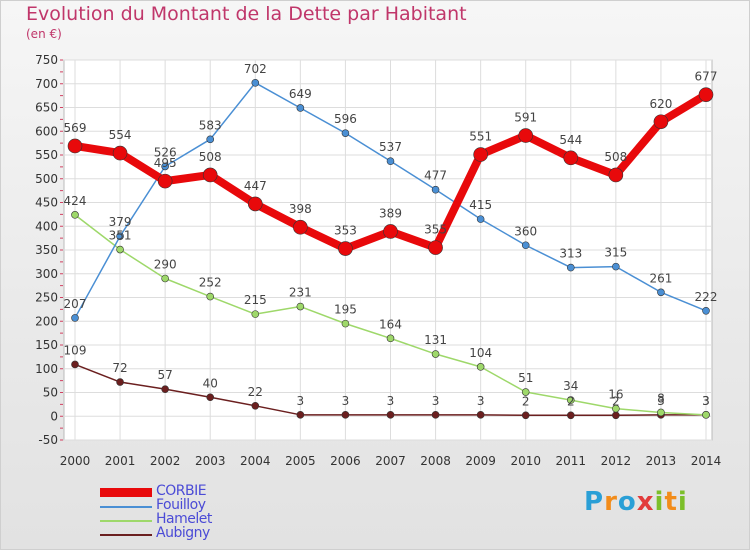  I want to click on x-tick-label: 2005, so click(300, 461).